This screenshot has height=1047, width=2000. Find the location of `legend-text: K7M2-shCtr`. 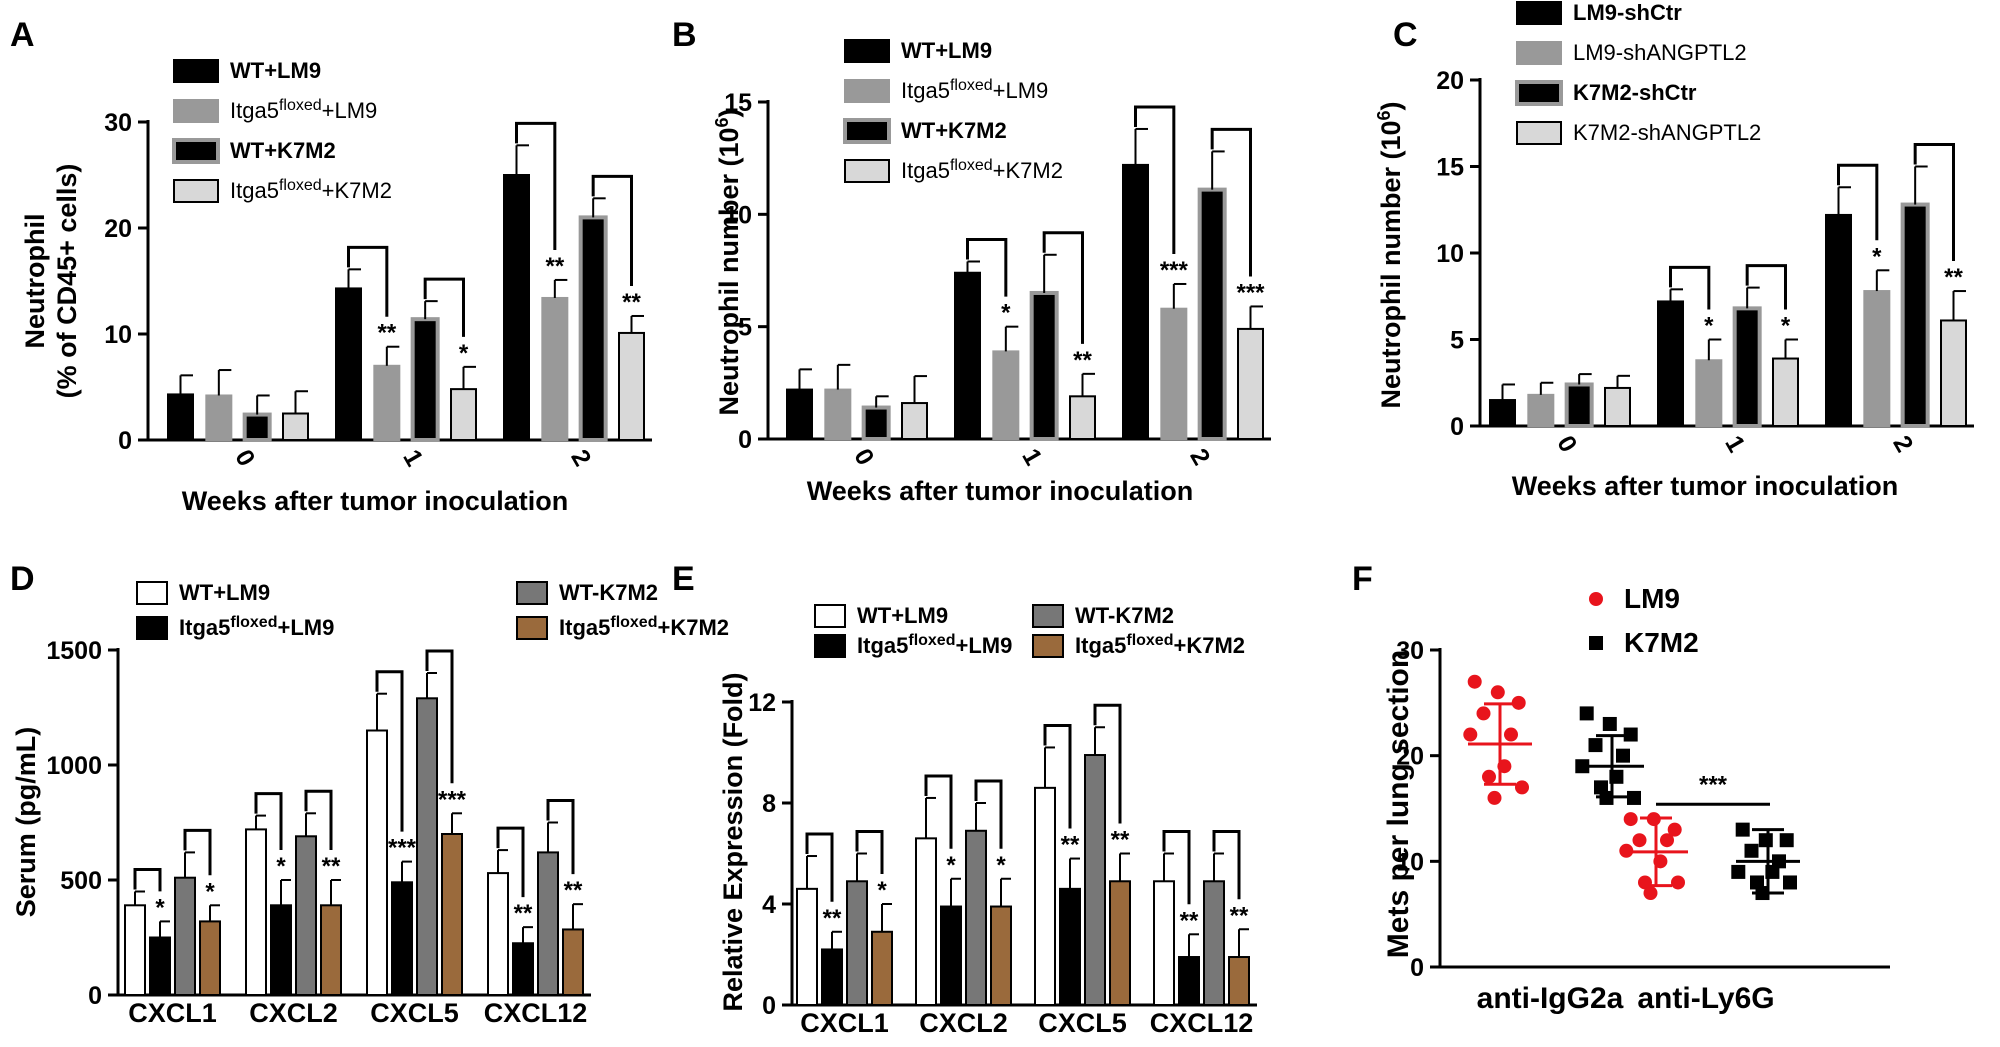

legend-text: K7M2-shCtr is located at coordinates (1635, 92).